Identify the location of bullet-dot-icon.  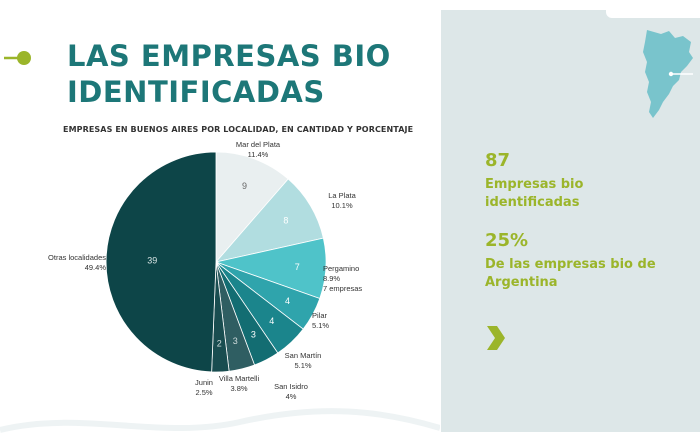
(17, 58).